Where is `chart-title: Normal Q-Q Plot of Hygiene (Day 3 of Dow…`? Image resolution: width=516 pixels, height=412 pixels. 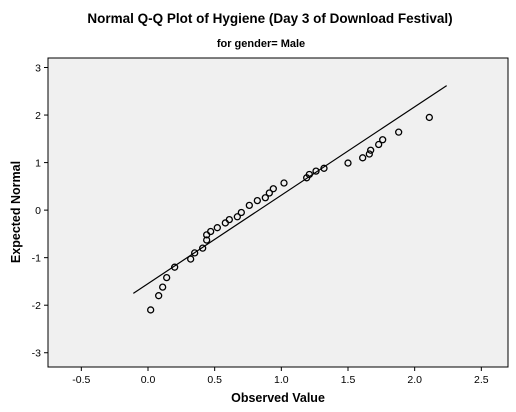 chart-title: Normal Q-Q Plot of Hygiene (Day 3 of Dow… is located at coordinates (269, 18).